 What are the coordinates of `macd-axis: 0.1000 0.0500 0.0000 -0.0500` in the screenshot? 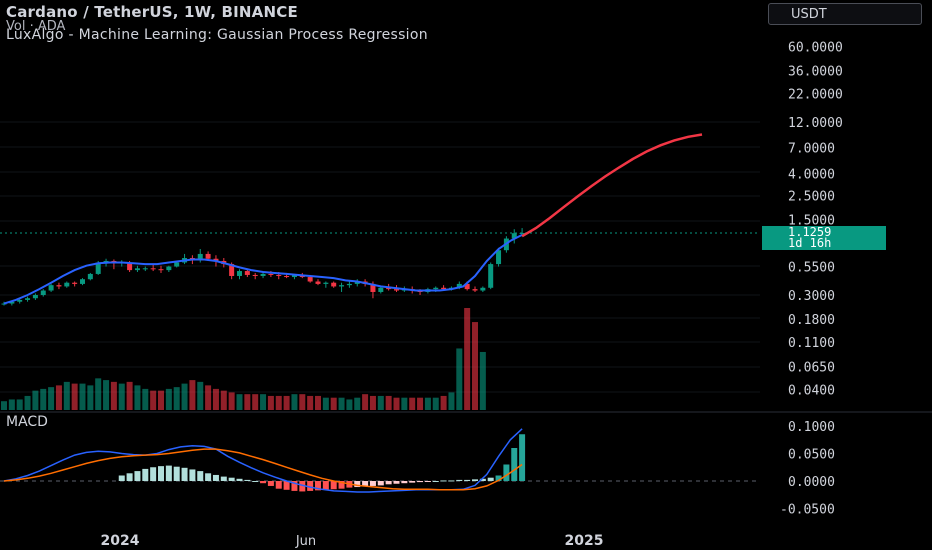 It's located at (807, 469).